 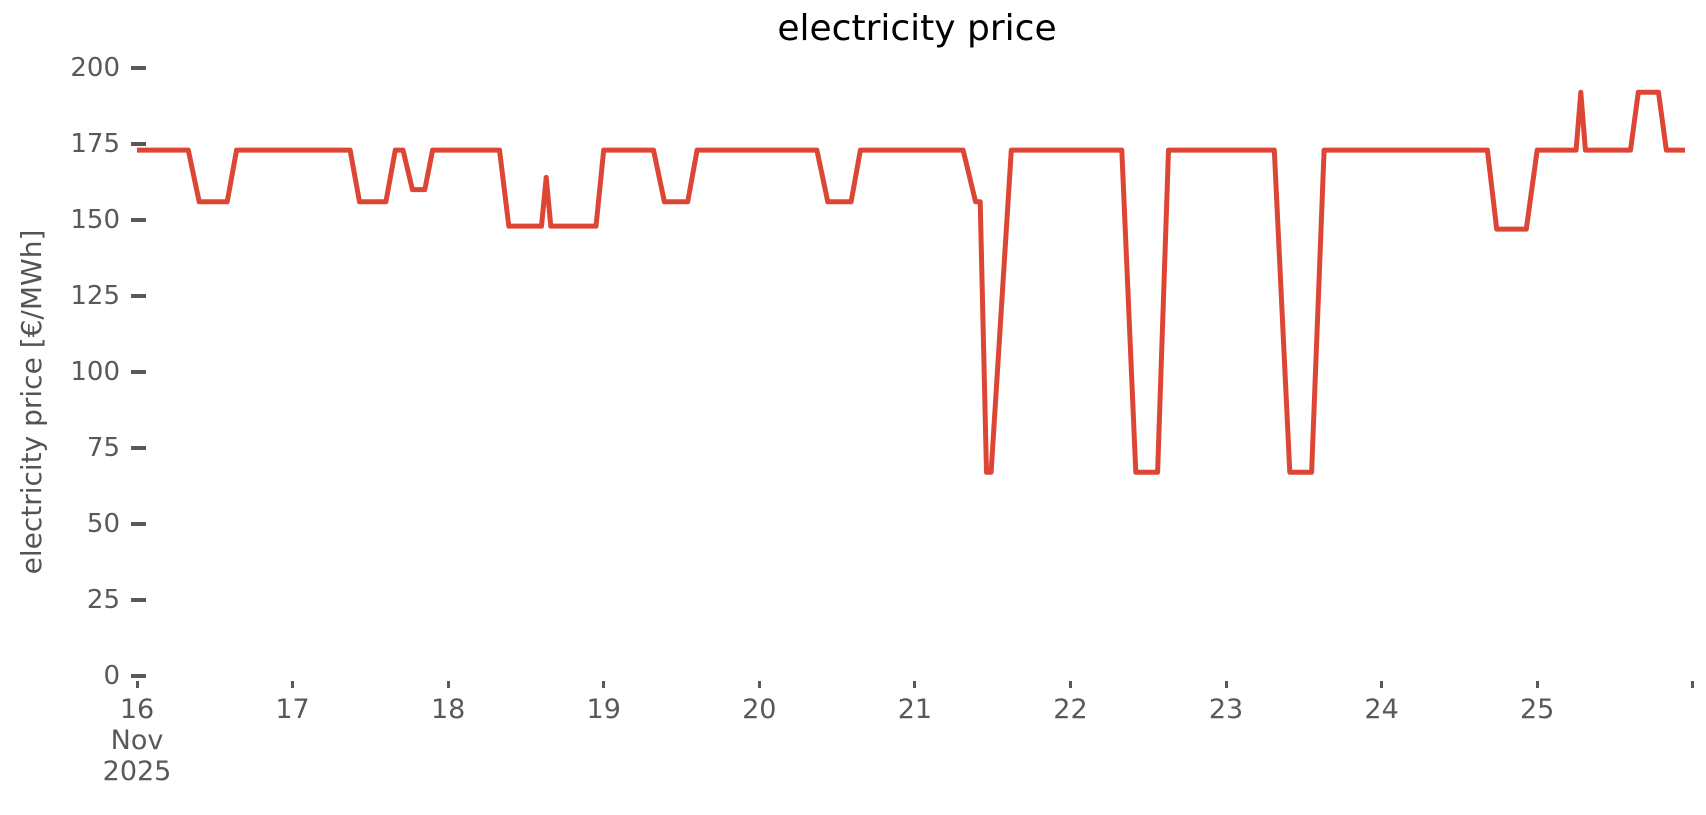 What do you see at coordinates (1381, 709) in the screenshot?
I see `x-tick-label: 24` at bounding box center [1381, 709].